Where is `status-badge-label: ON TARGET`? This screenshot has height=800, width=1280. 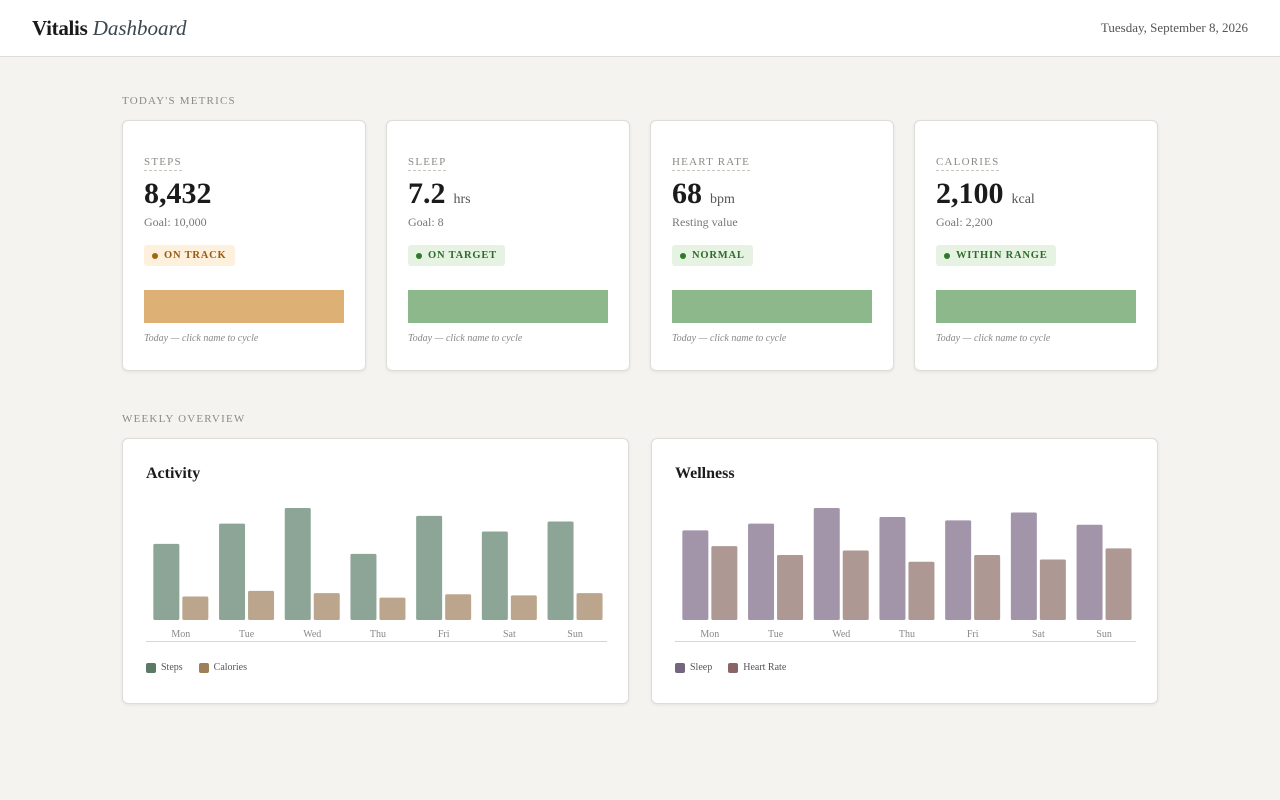
status-badge-label: ON TARGET is located at coordinates (462, 255).